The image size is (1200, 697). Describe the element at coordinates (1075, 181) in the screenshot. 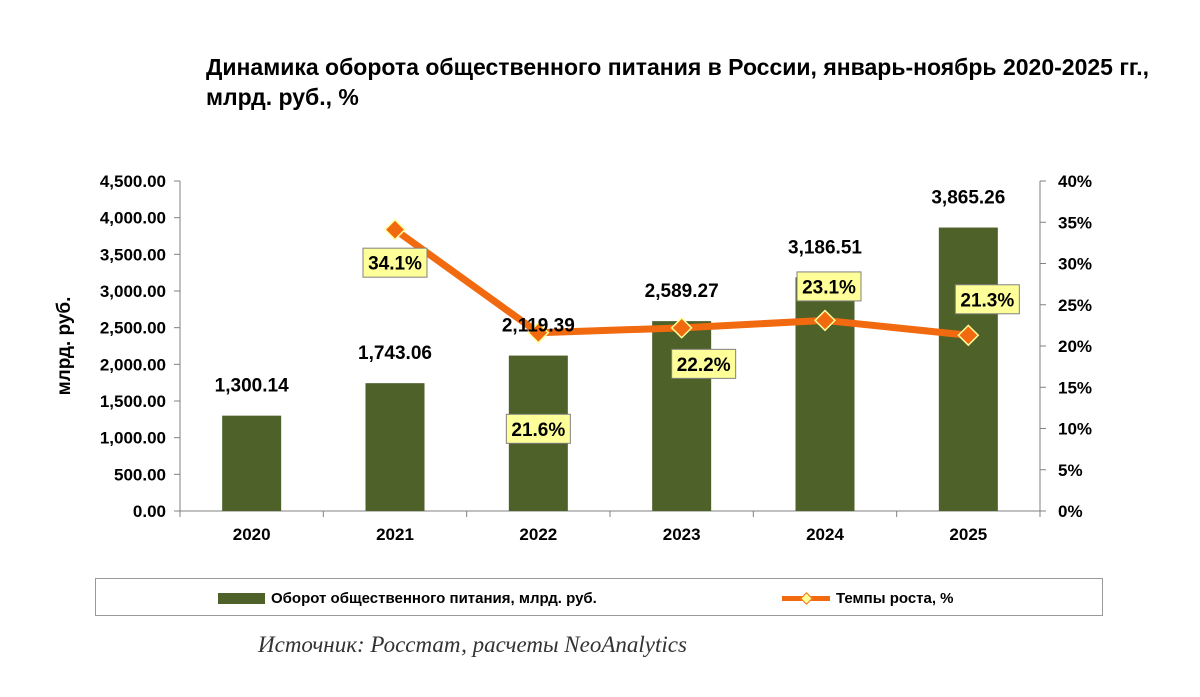

I see `y-tick-label-right: 40%` at that location.